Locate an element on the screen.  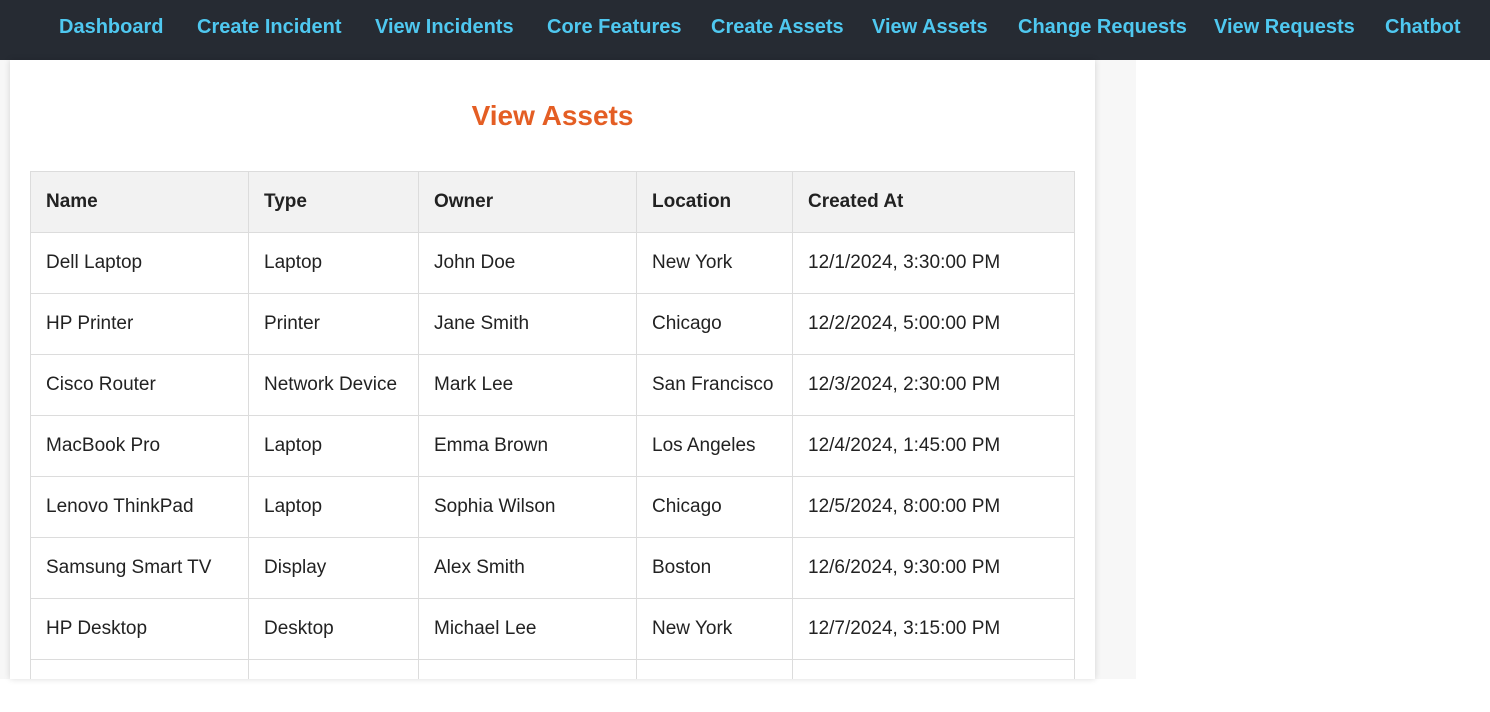
table-cell: 12/4/2024, 1:45:00 PM is located at coordinates (933, 446).